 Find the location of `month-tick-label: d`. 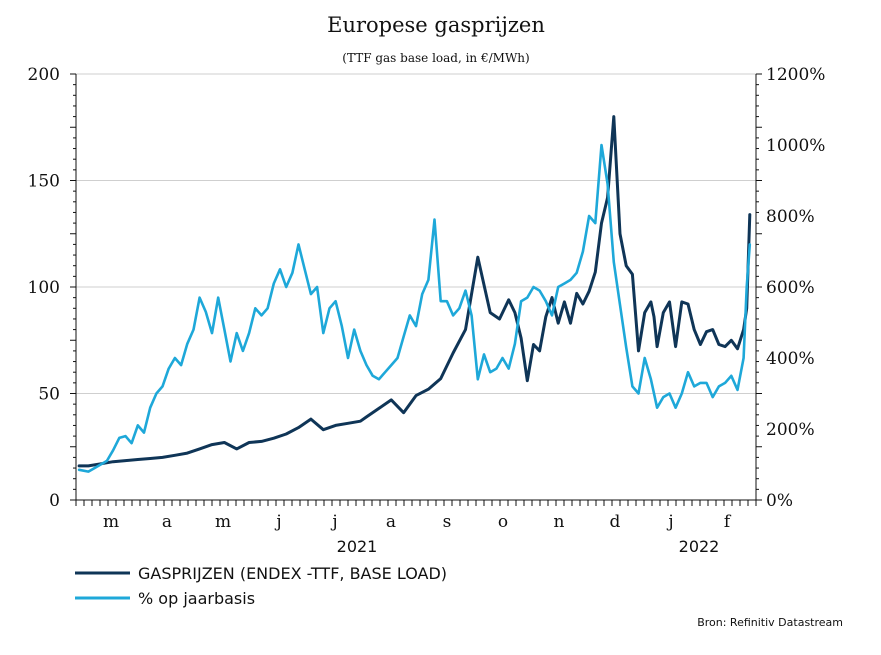

month-tick-label: d is located at coordinates (615, 522).